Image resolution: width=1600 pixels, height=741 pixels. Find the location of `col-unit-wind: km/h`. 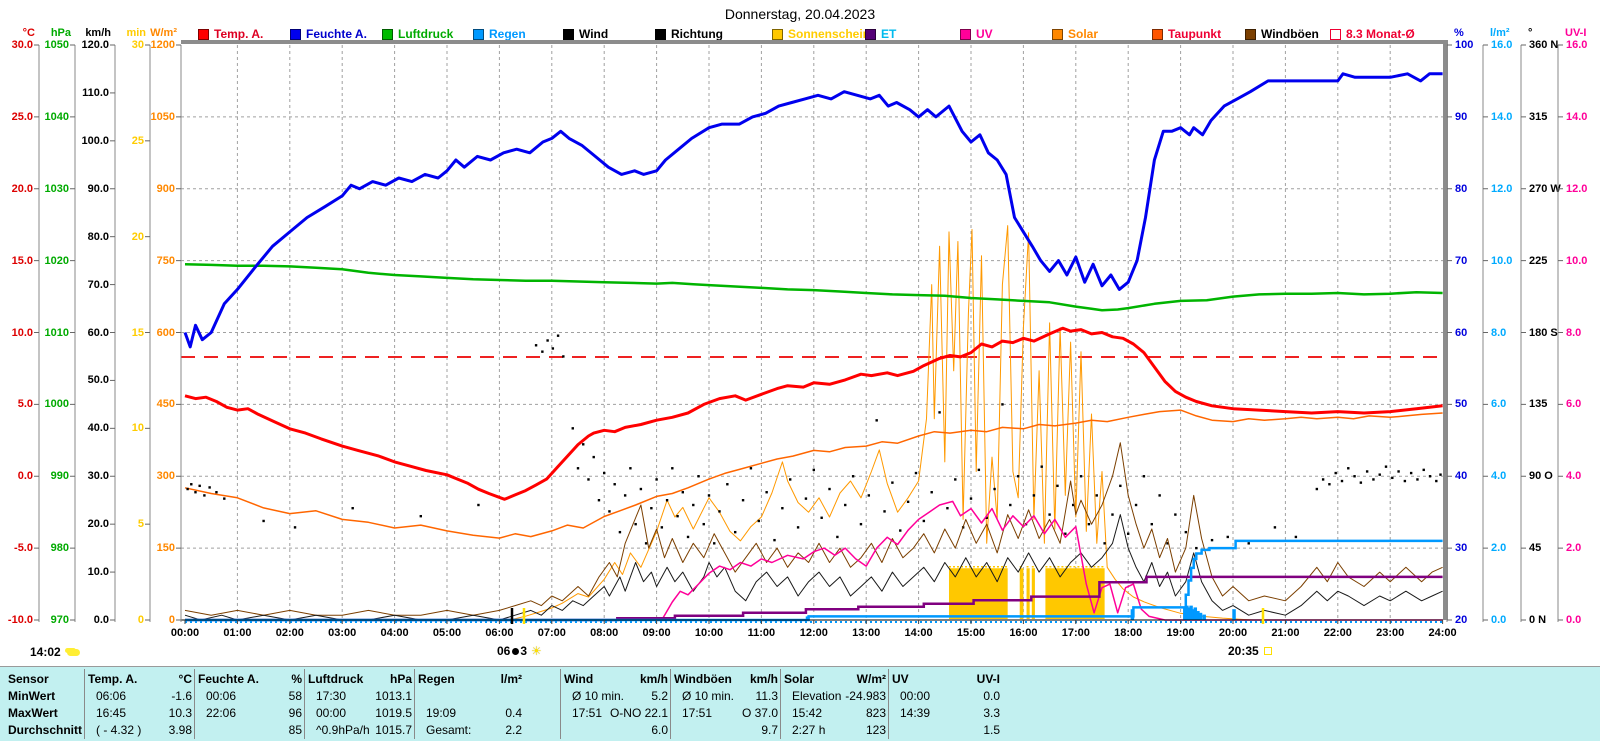

col-unit-wind: km/h is located at coordinates (653, 679).